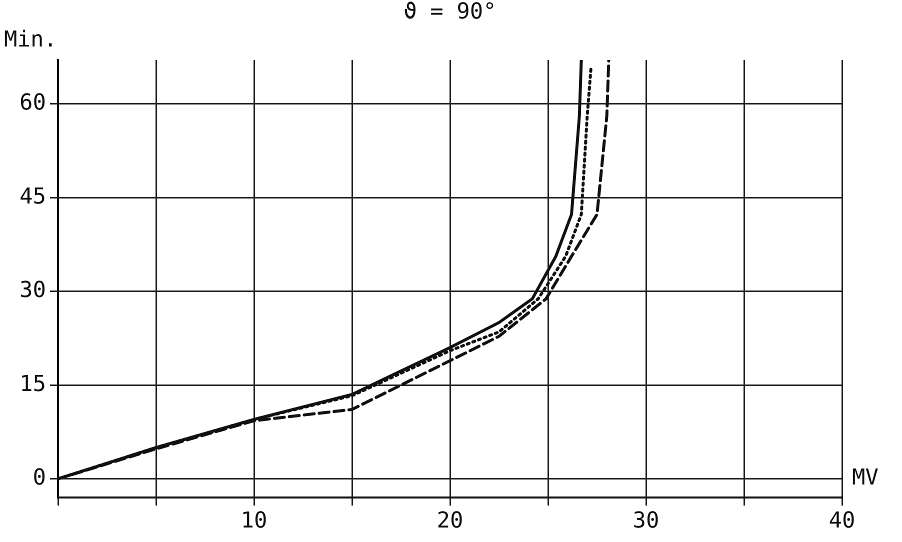 This screenshot has width=902, height=542. I want to click on x-tick-label: 20, so click(450, 521).